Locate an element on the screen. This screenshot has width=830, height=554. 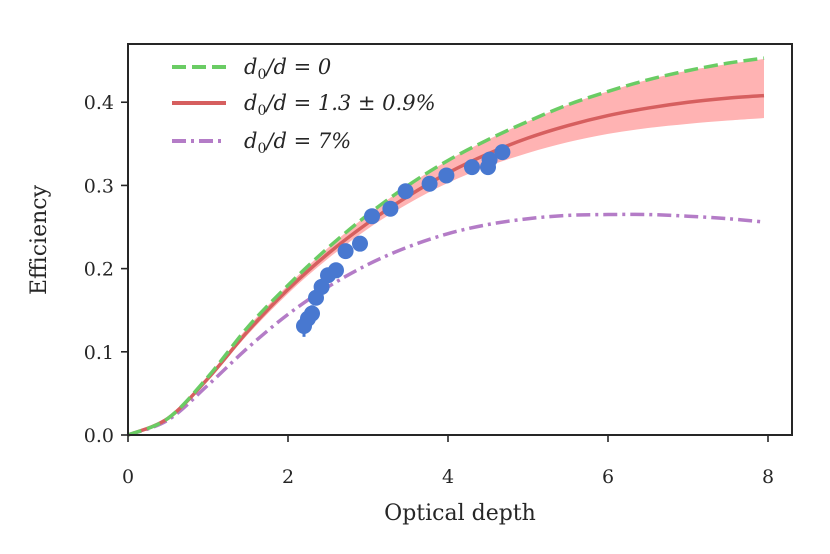
legend-label-zero: d0/d = 0 is located at coordinates (287, 69).